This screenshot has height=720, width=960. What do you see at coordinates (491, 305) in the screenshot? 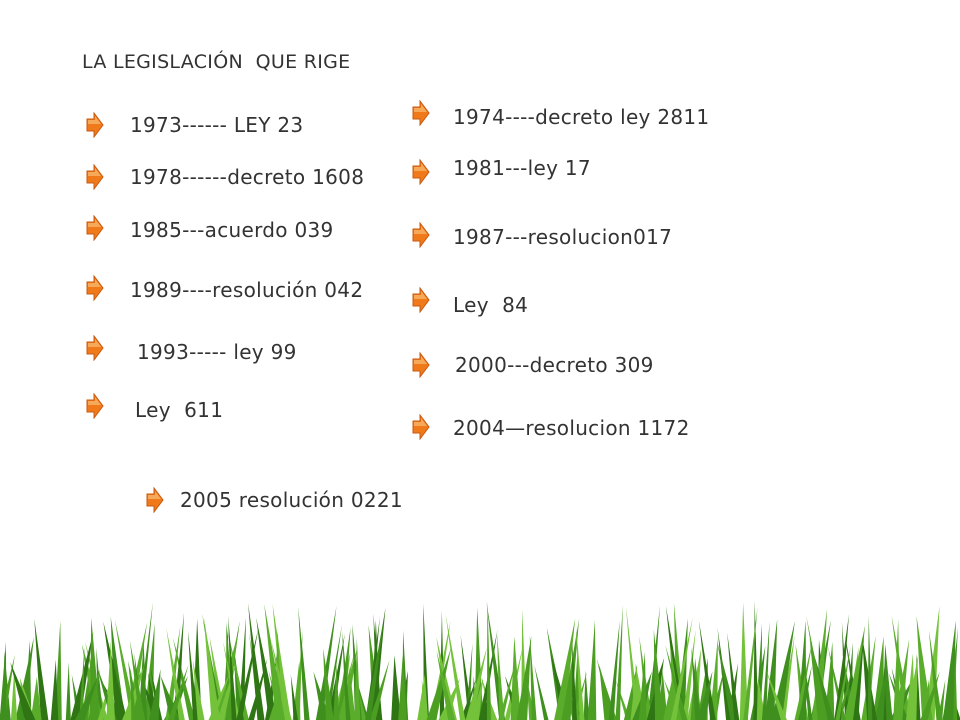
I see `legislation-item: Ley 84` at bounding box center [491, 305].